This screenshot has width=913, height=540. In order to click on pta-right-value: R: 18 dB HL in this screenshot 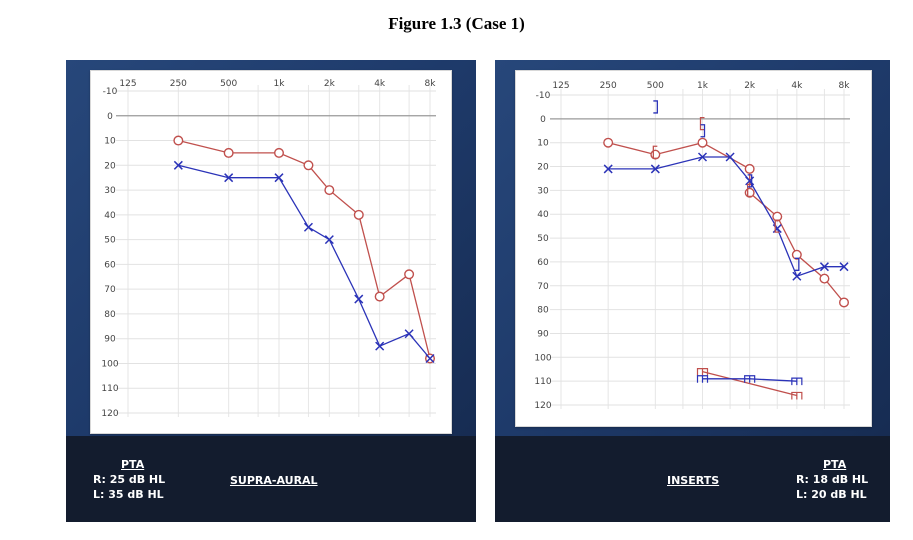, I will do `click(832, 479)`.